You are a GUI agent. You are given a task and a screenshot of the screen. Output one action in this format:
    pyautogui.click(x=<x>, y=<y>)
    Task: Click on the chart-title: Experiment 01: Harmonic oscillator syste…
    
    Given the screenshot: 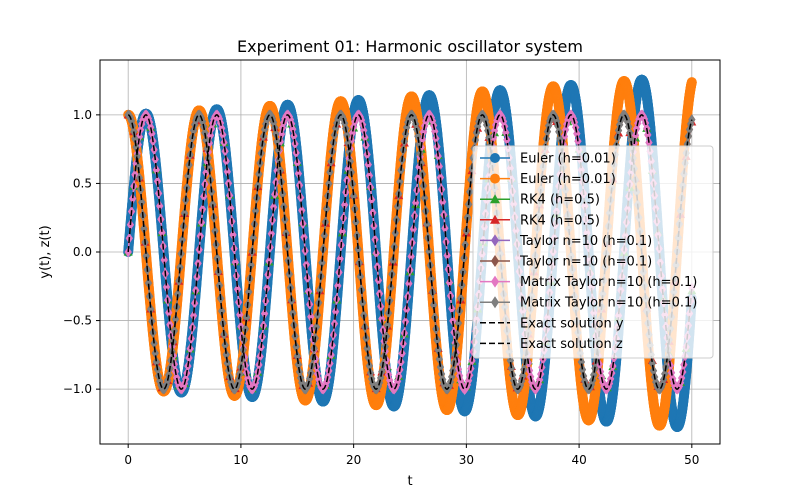 What is the action you would take?
    pyautogui.click(x=410, y=46)
    